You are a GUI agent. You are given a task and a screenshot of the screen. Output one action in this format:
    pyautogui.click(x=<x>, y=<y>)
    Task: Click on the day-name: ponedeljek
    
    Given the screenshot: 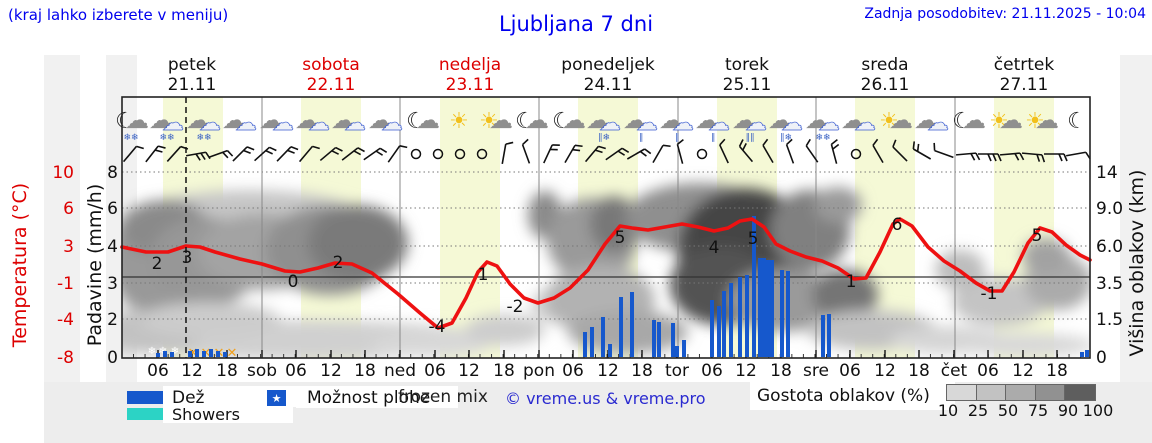 What is the action you would take?
    pyautogui.click(x=608, y=65)
    